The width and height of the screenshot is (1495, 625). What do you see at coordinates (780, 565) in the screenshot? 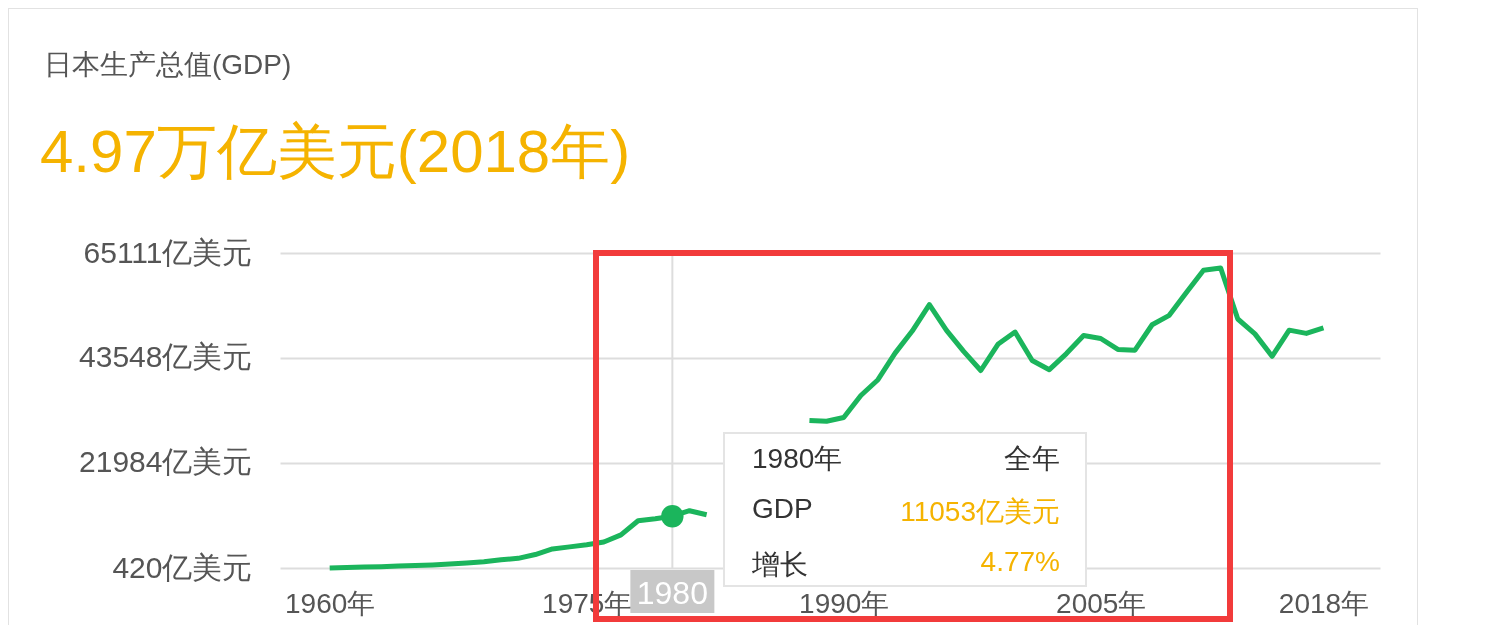
I see `annotation: 增长` at bounding box center [780, 565].